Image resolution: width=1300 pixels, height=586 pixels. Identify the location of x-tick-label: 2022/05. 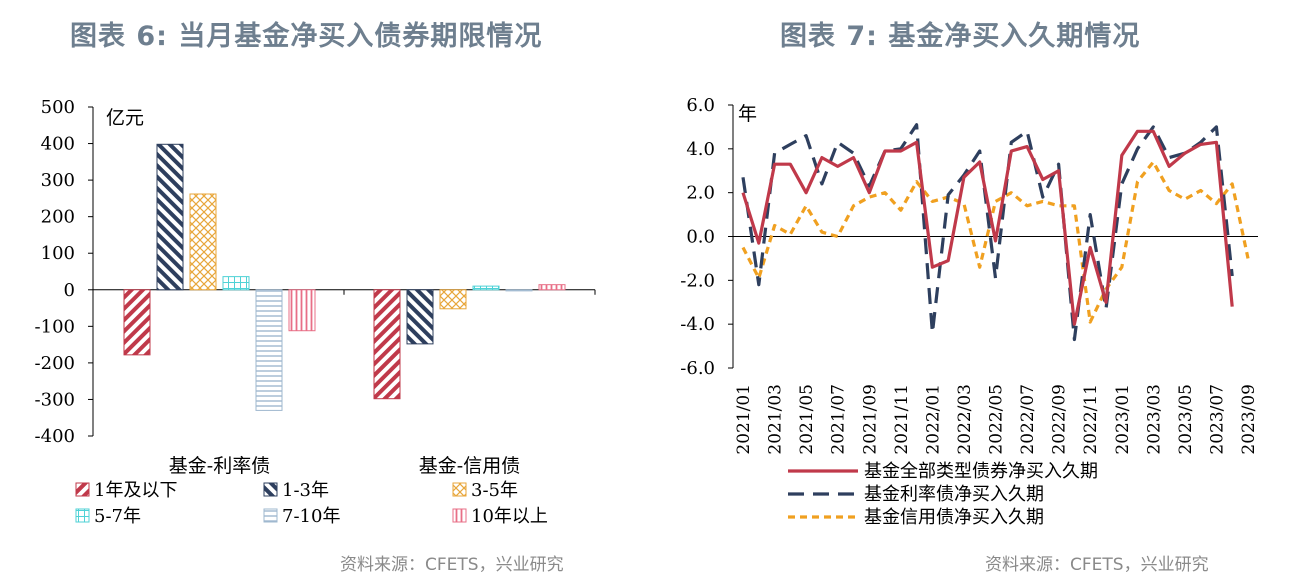
(997, 419).